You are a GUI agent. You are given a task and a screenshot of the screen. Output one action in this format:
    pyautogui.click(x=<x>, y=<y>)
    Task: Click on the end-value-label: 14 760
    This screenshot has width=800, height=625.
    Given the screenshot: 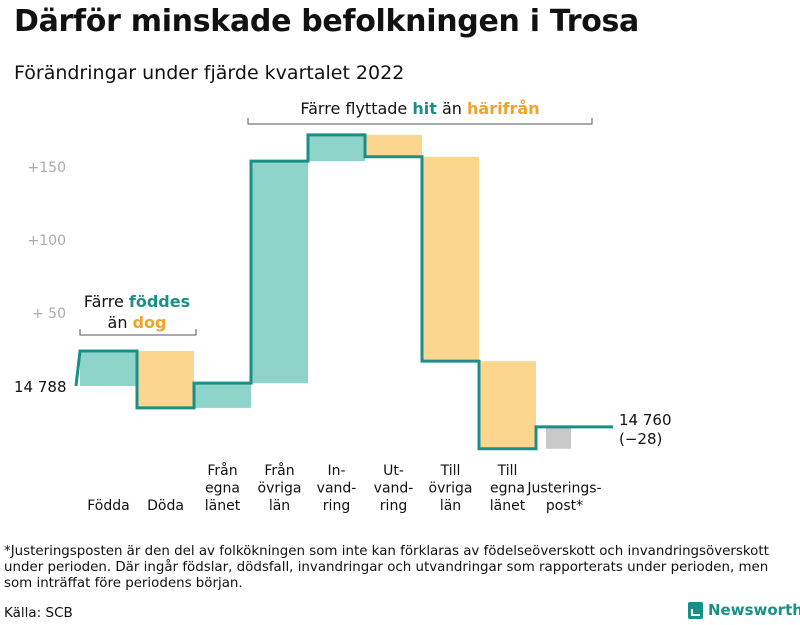 What is the action you would take?
    pyautogui.click(x=645, y=420)
    